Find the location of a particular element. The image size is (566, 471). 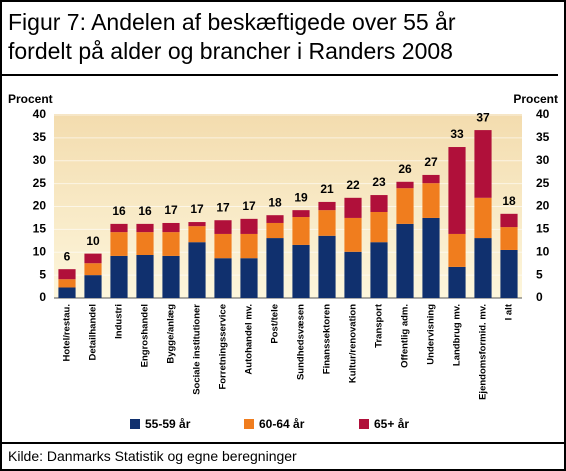

x-tick-label: Undervisning is located at coordinates (431, 334).